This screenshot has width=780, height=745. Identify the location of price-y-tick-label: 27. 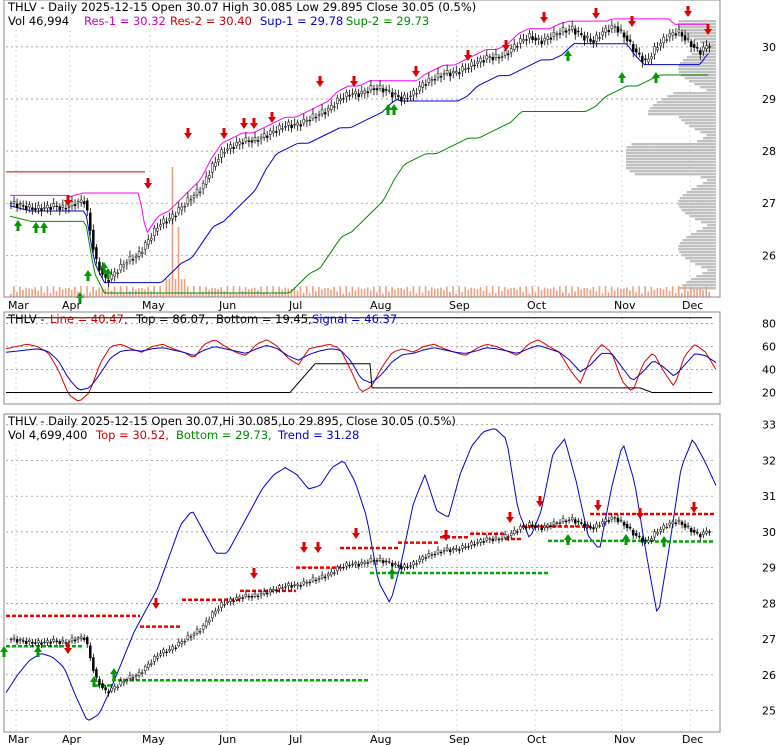
(769, 203).